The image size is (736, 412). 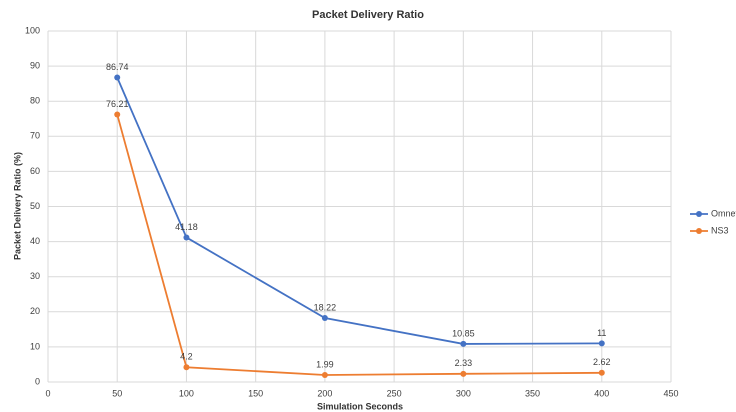 What do you see at coordinates (35, 65) in the screenshot?
I see `y-tick-label: 90` at bounding box center [35, 65].